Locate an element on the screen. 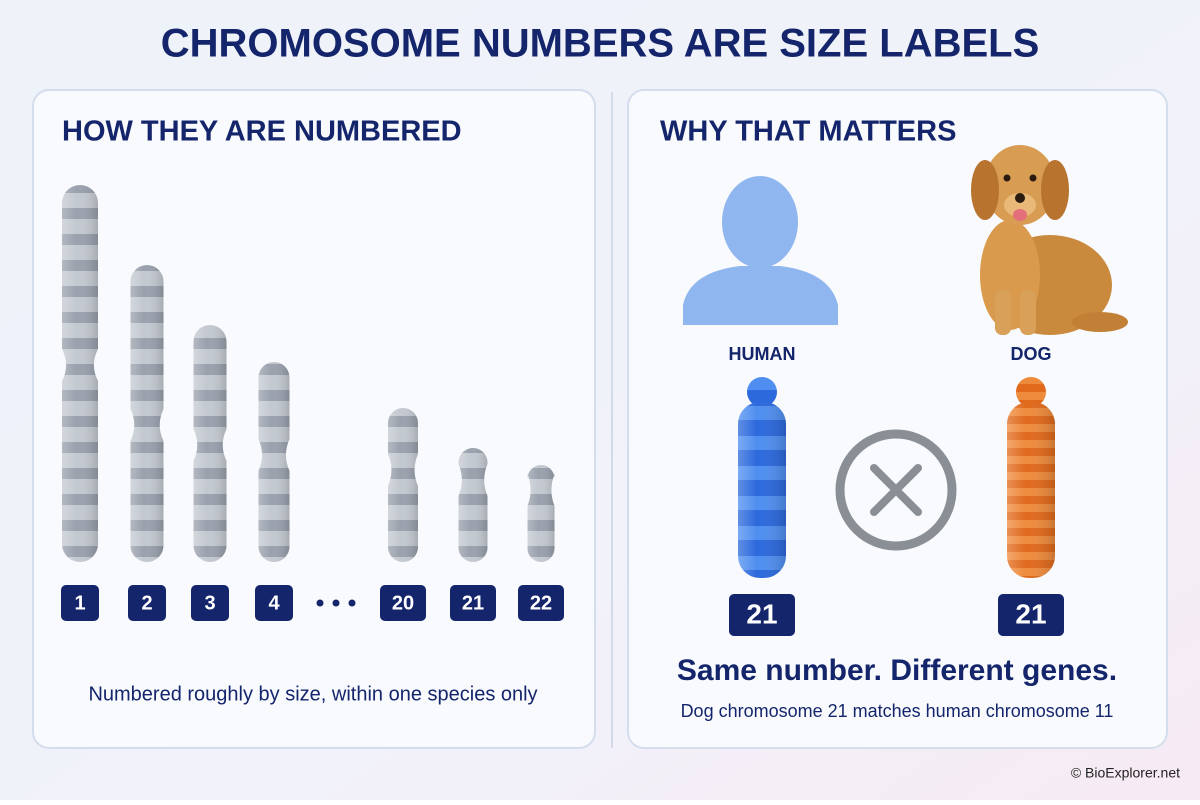 This screenshot has height=805, width=1200. panel-heading: WHY THAT MATTERS is located at coordinates (808, 132).